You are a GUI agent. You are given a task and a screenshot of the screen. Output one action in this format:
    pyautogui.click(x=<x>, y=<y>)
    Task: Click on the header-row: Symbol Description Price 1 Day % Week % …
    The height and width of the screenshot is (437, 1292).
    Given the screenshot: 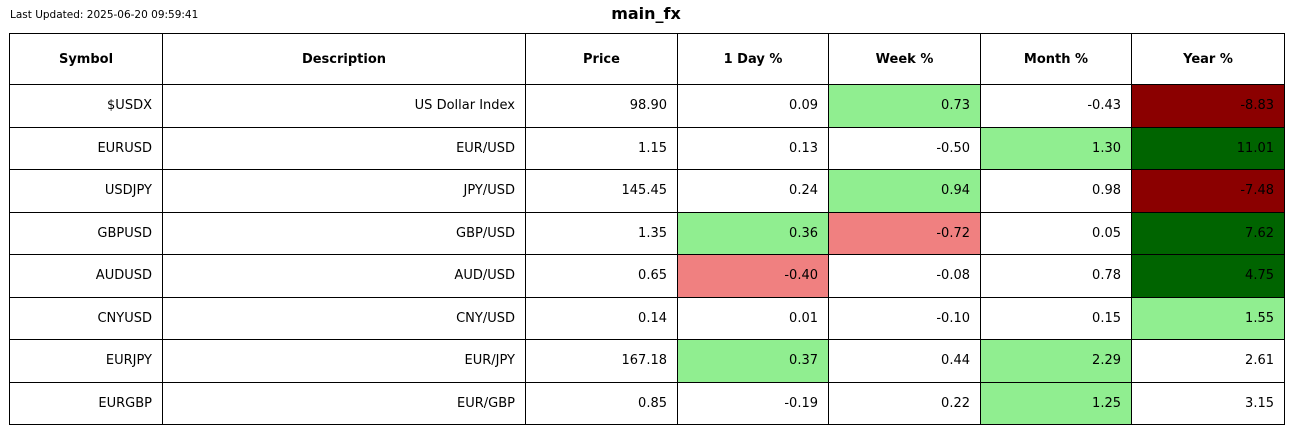 What is the action you would take?
    pyautogui.click(x=647, y=59)
    